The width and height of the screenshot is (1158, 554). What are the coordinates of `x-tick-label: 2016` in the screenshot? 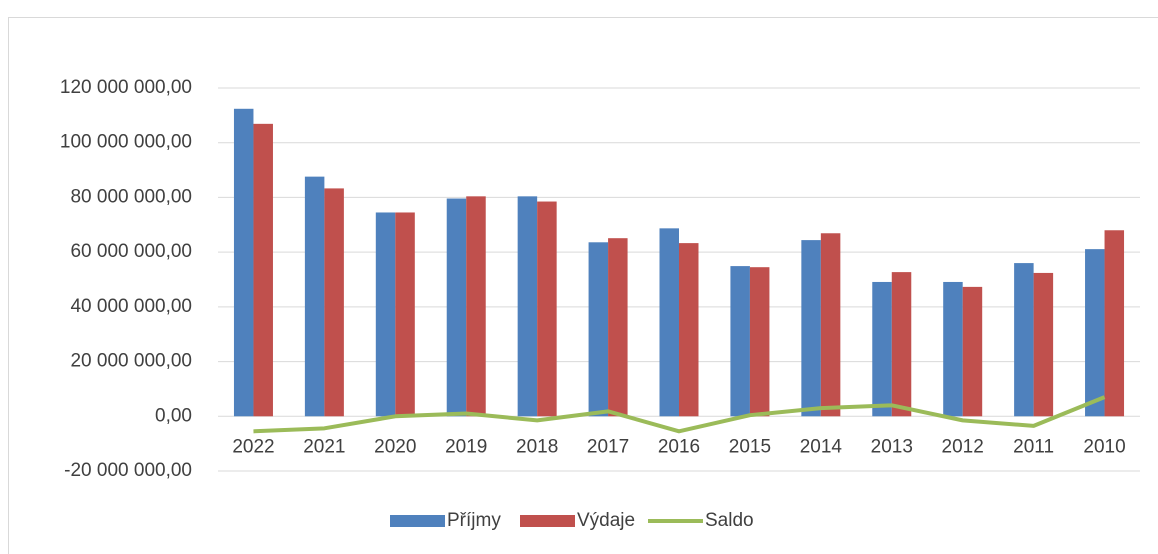 It's located at (679, 446).